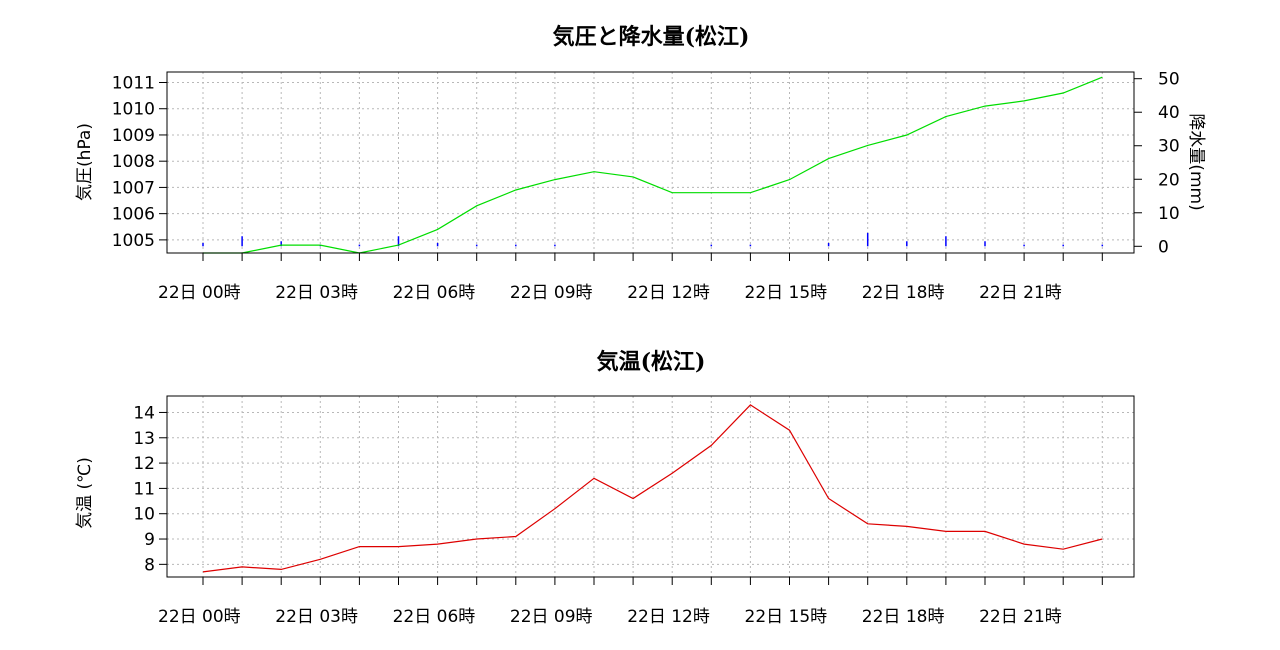 The height and width of the screenshot is (650, 1280). I want to click on y-tick-label: 10, so click(144, 515).